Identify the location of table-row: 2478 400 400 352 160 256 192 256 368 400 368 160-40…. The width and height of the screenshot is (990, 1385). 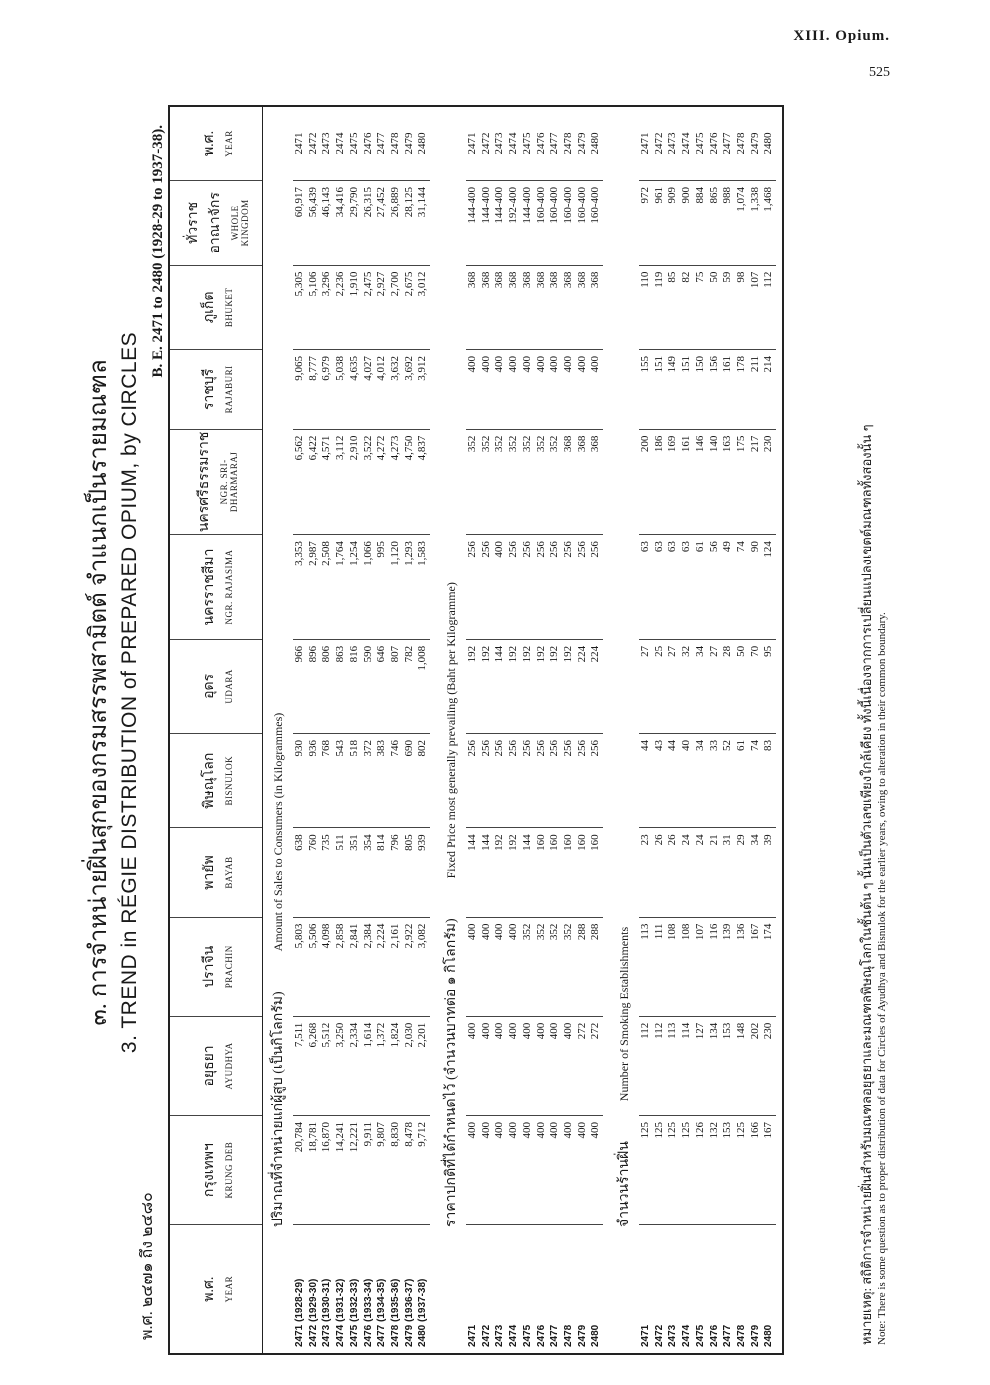
(568, 730).